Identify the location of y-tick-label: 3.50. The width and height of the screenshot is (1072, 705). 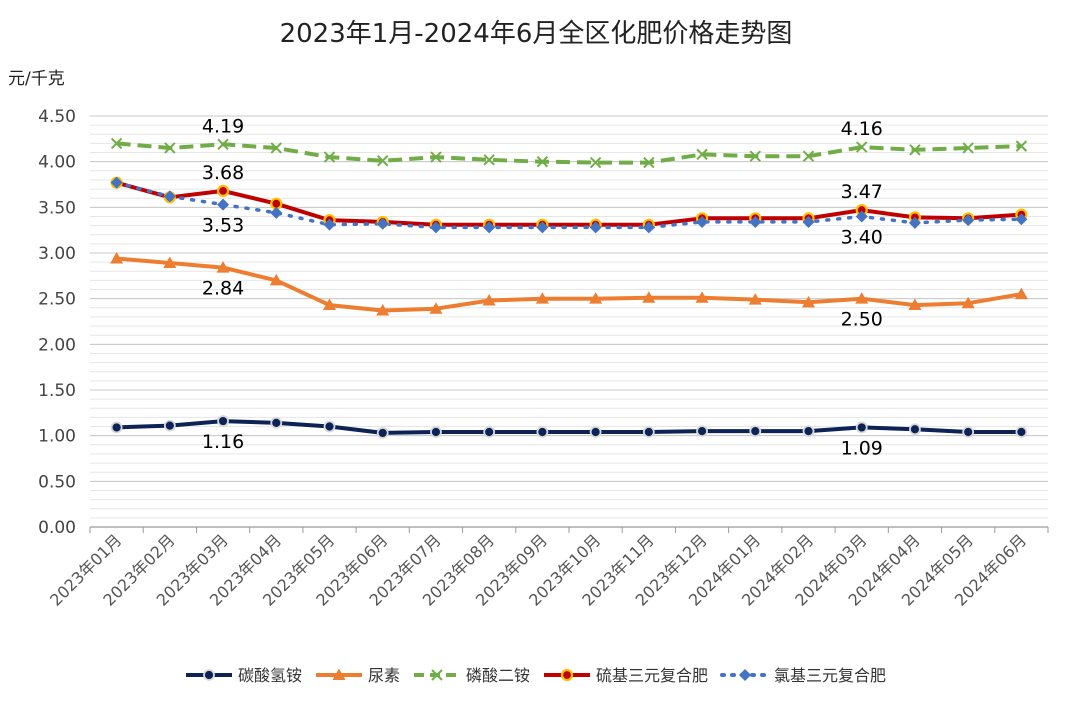
(57, 208).